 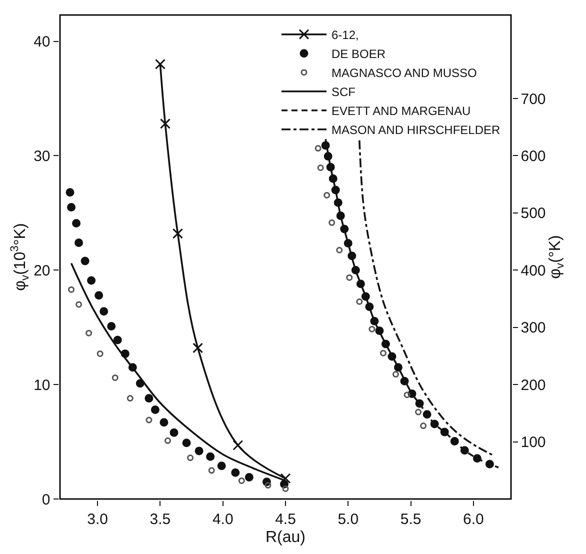 I want to click on legend-label: DE BOER, so click(x=358, y=54).